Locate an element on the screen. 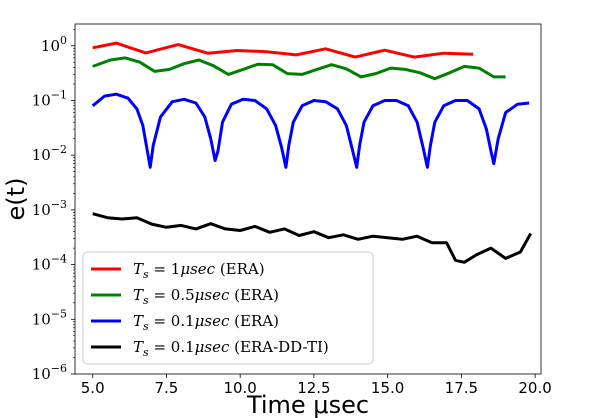  x-tick-label-7: 20.0 is located at coordinates (534, 388).